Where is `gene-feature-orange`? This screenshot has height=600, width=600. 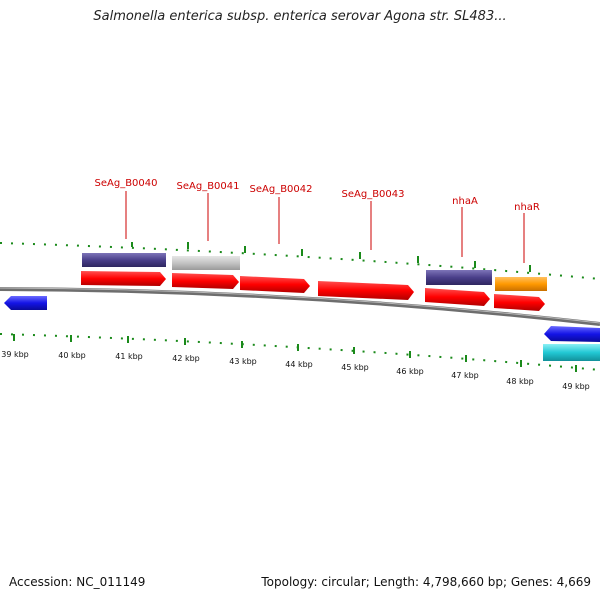 gene-feature-orange is located at coordinates (521, 284).